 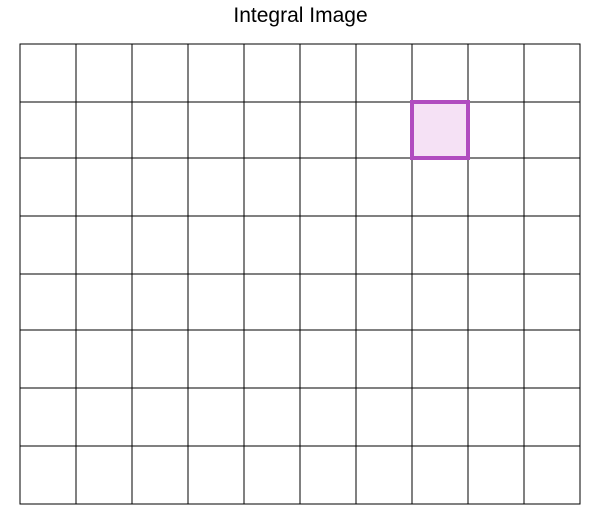 I want to click on highlighted-cell, so click(x=440, y=130).